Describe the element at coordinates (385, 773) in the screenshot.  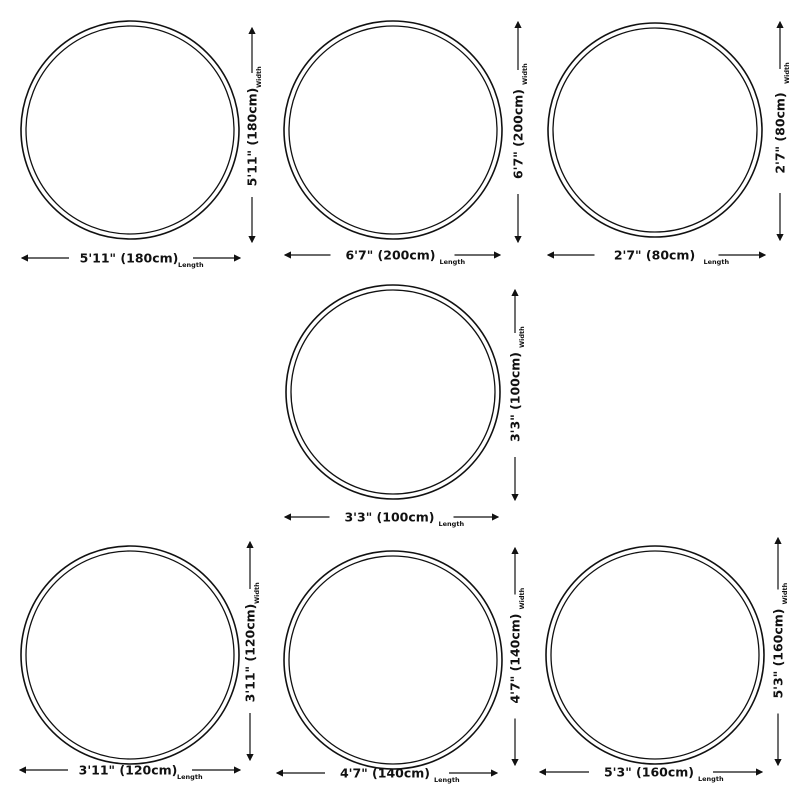
I see `length-label: 4'7" (140cm)` at that location.